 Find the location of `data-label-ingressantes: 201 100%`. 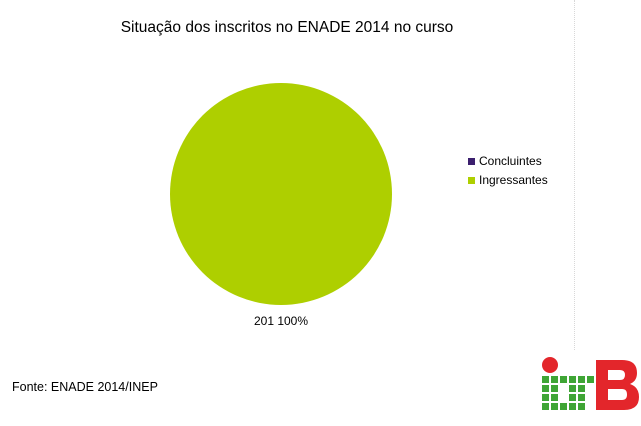

data-label-ingressantes: 201 100% is located at coordinates (281, 321).